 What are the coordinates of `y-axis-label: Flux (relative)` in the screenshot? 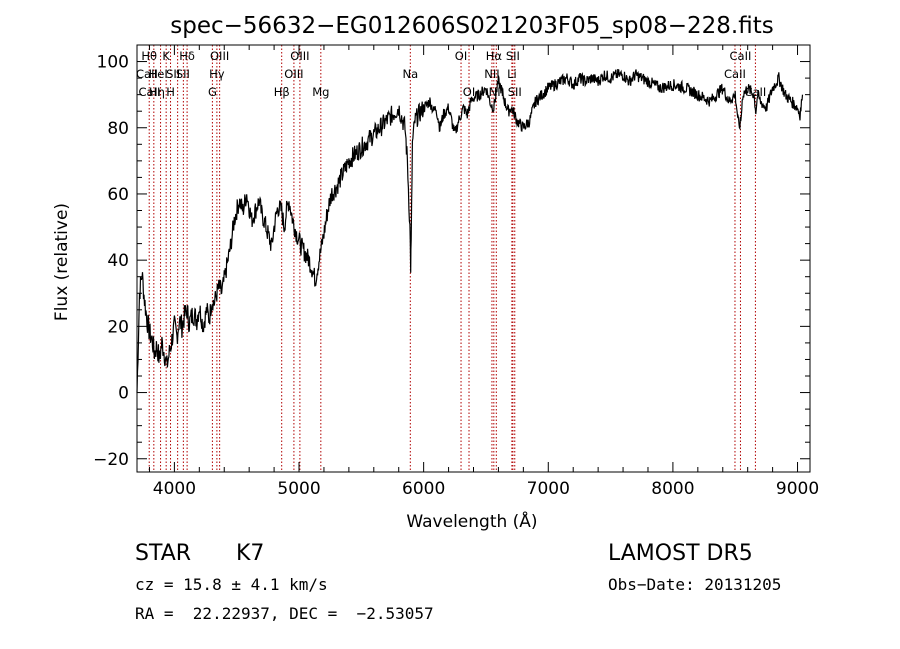 It's located at (62, 262).